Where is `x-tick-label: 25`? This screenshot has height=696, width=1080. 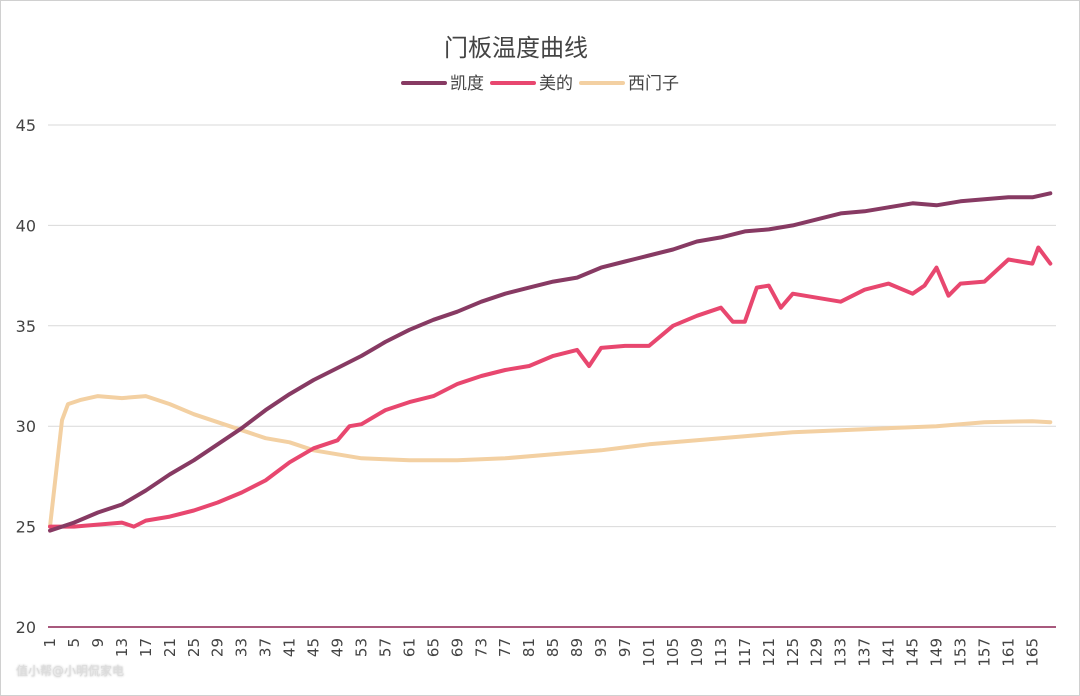
x-tick-label: 25 is located at coordinates (194, 647).